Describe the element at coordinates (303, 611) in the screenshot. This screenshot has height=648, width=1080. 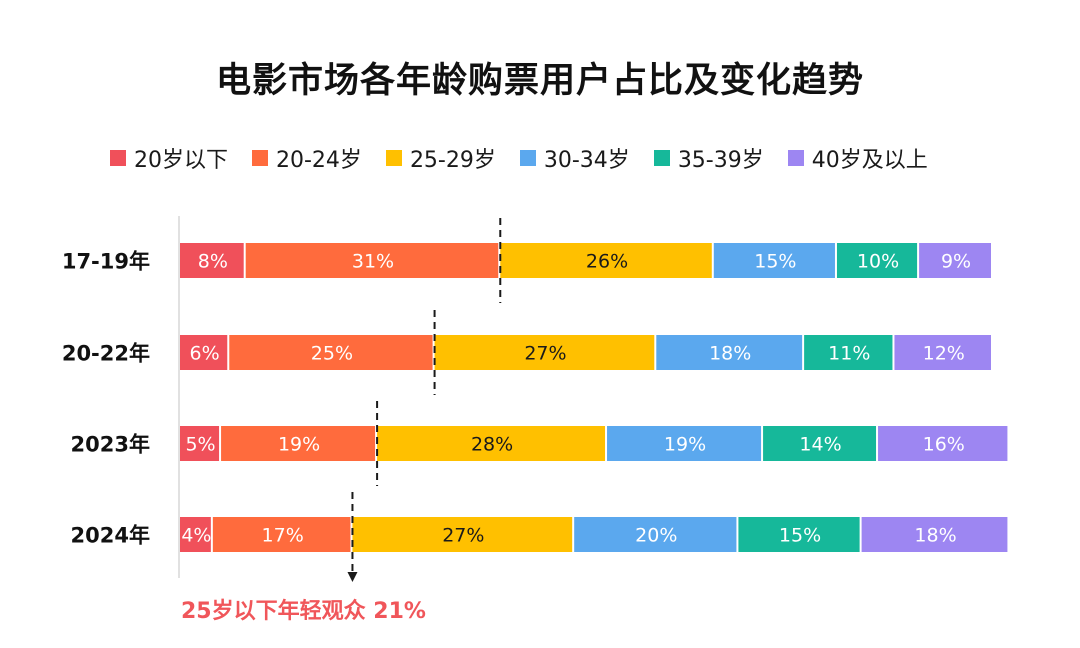
I see `annotation-note: 25岁以下年轻观众 21%` at that location.